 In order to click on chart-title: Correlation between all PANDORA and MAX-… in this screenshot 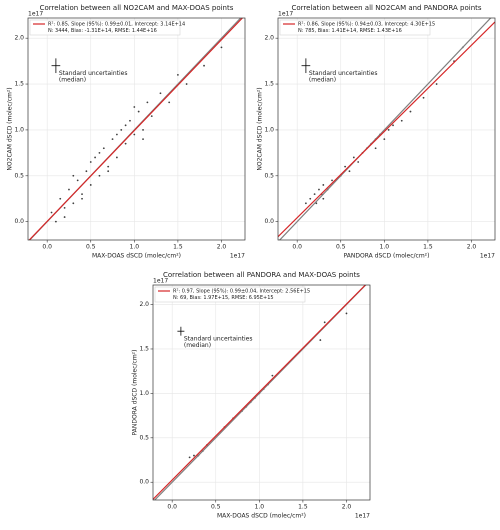, I will do `click(261, 275)`.